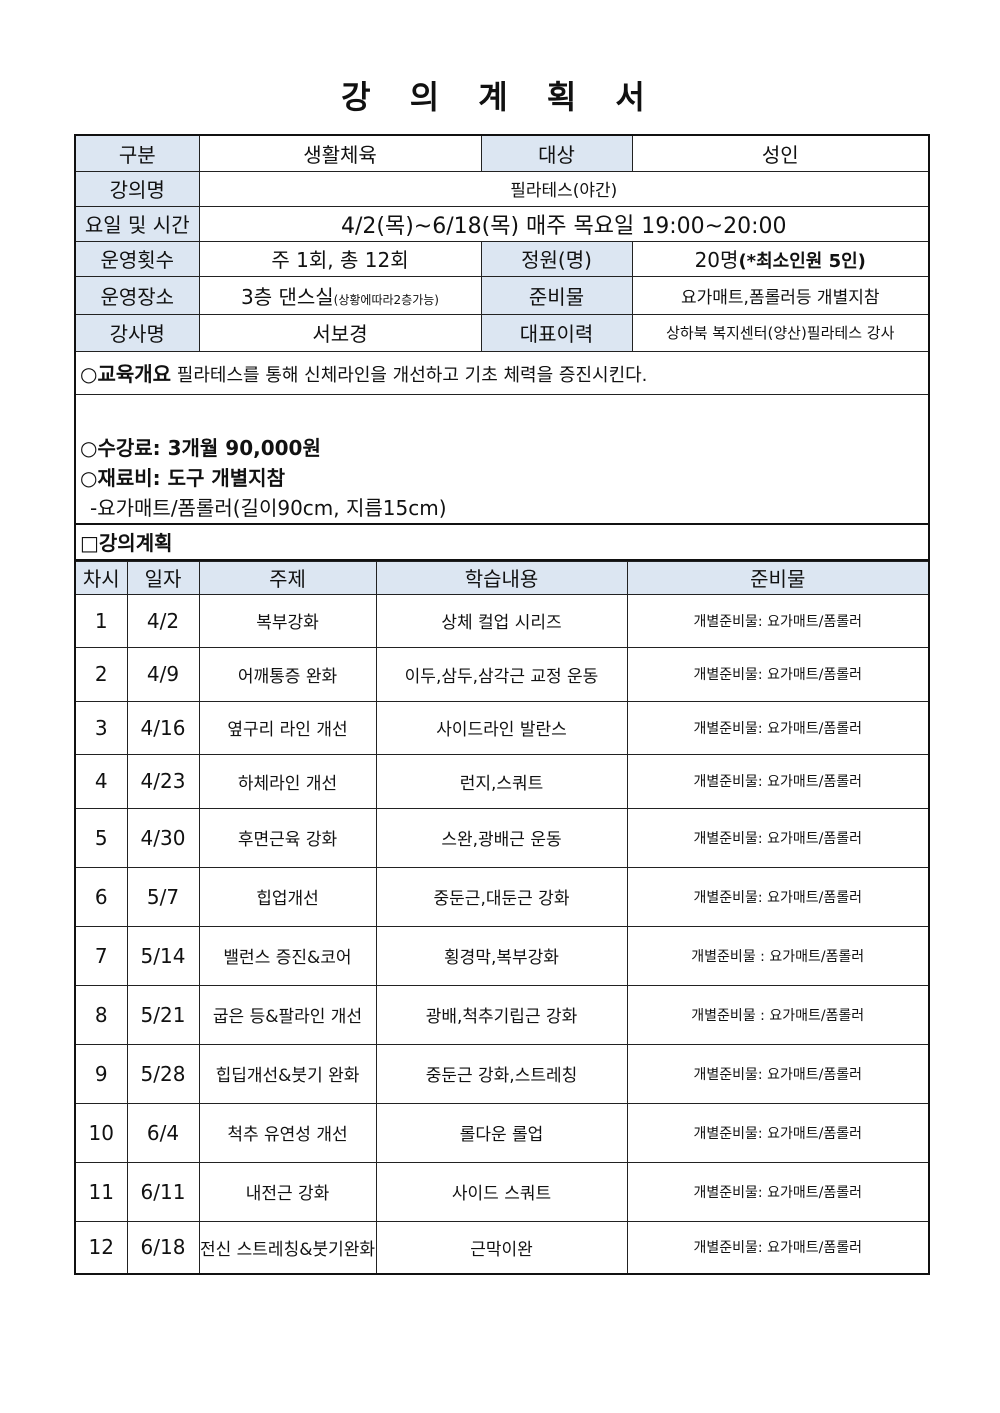  I want to click on target-label: 대상, so click(556, 153).